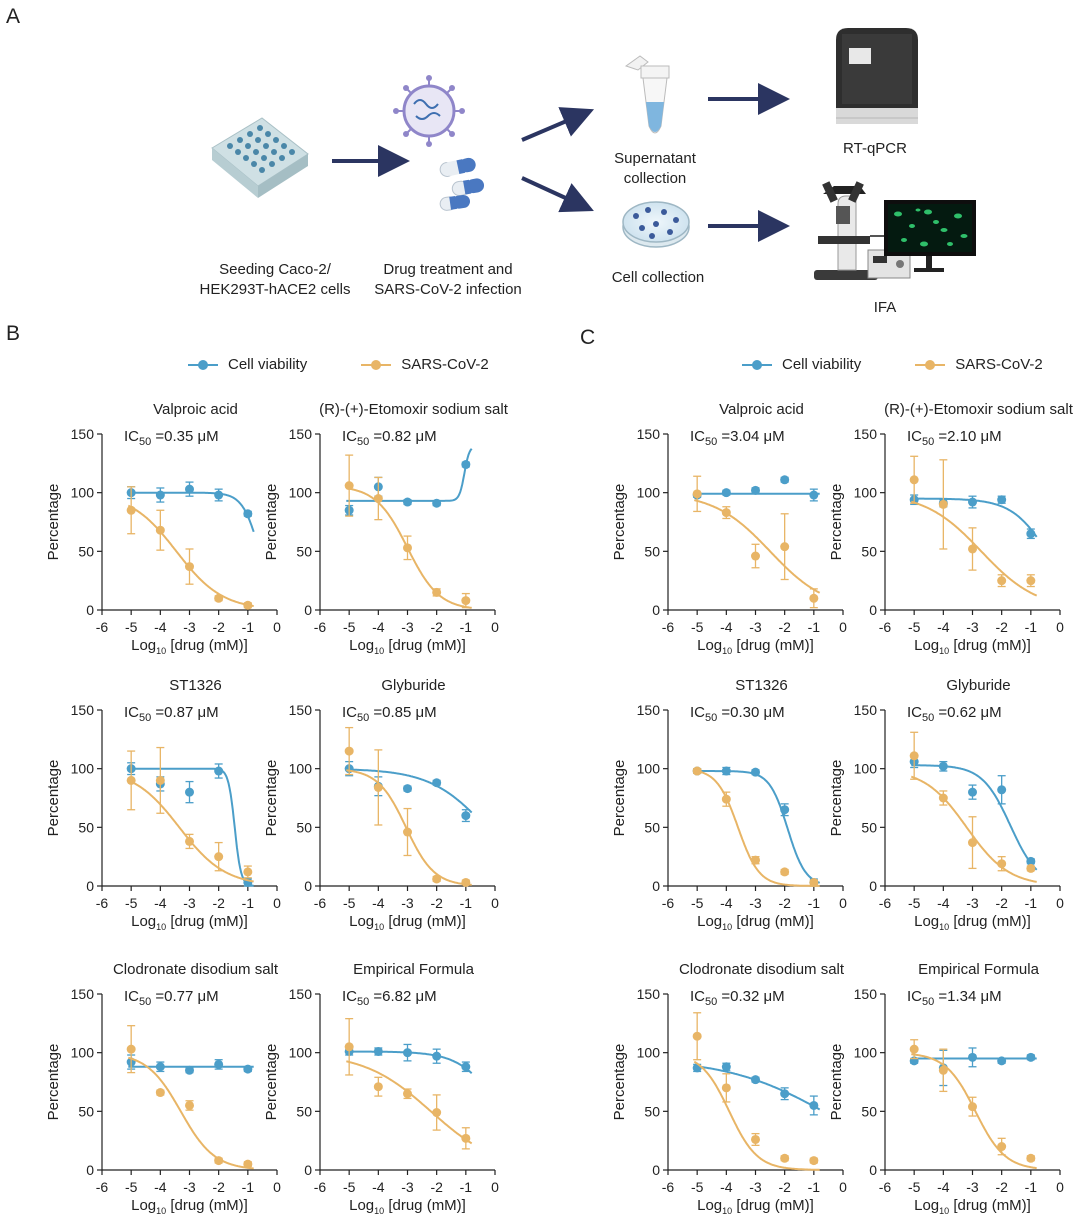 The width and height of the screenshot is (1080, 1226). What do you see at coordinates (462, 184) in the screenshot?
I see `capsule-pills-icon` at bounding box center [462, 184].